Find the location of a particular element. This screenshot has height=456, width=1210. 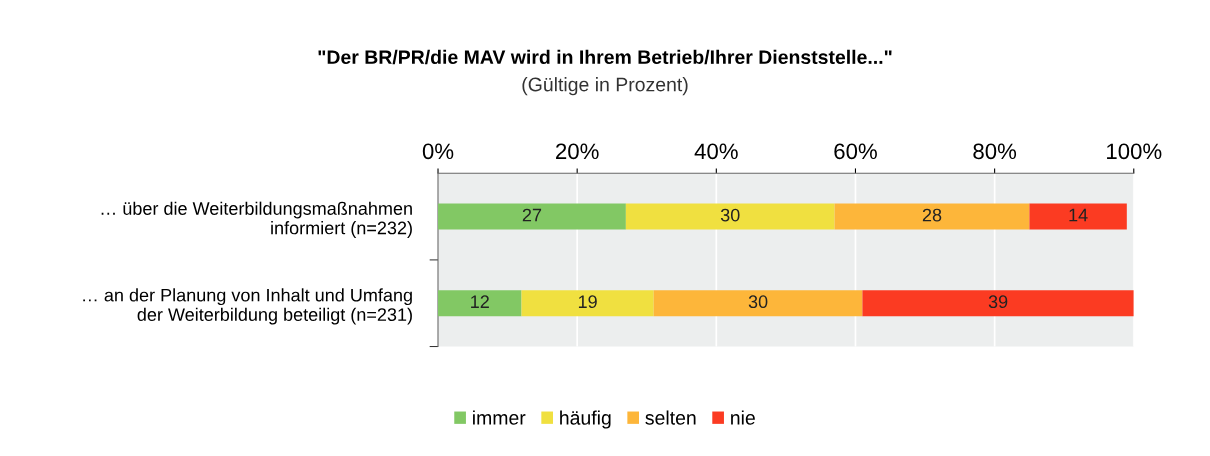

y-tick-label: … an der Planung von Inhalt und Umfang der Weiterbildung beteiligt (n=231) is located at coordinates (247, 306).